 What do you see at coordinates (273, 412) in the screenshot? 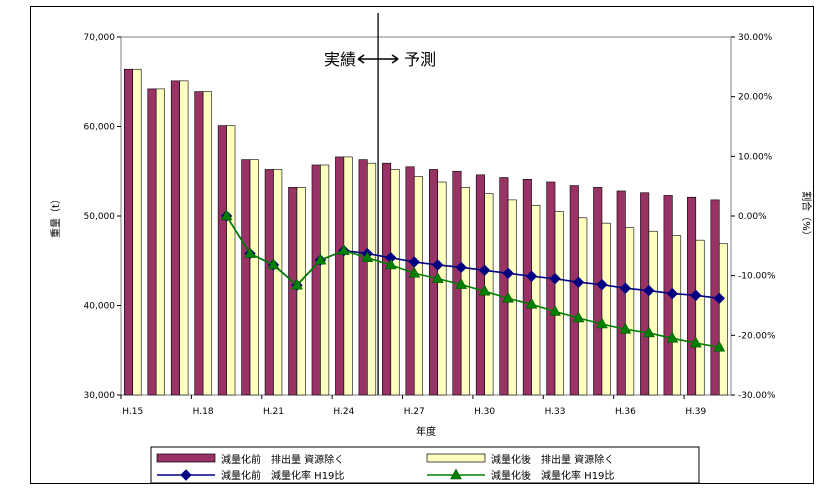
I see `x-tick-label: H.21` at bounding box center [273, 412].